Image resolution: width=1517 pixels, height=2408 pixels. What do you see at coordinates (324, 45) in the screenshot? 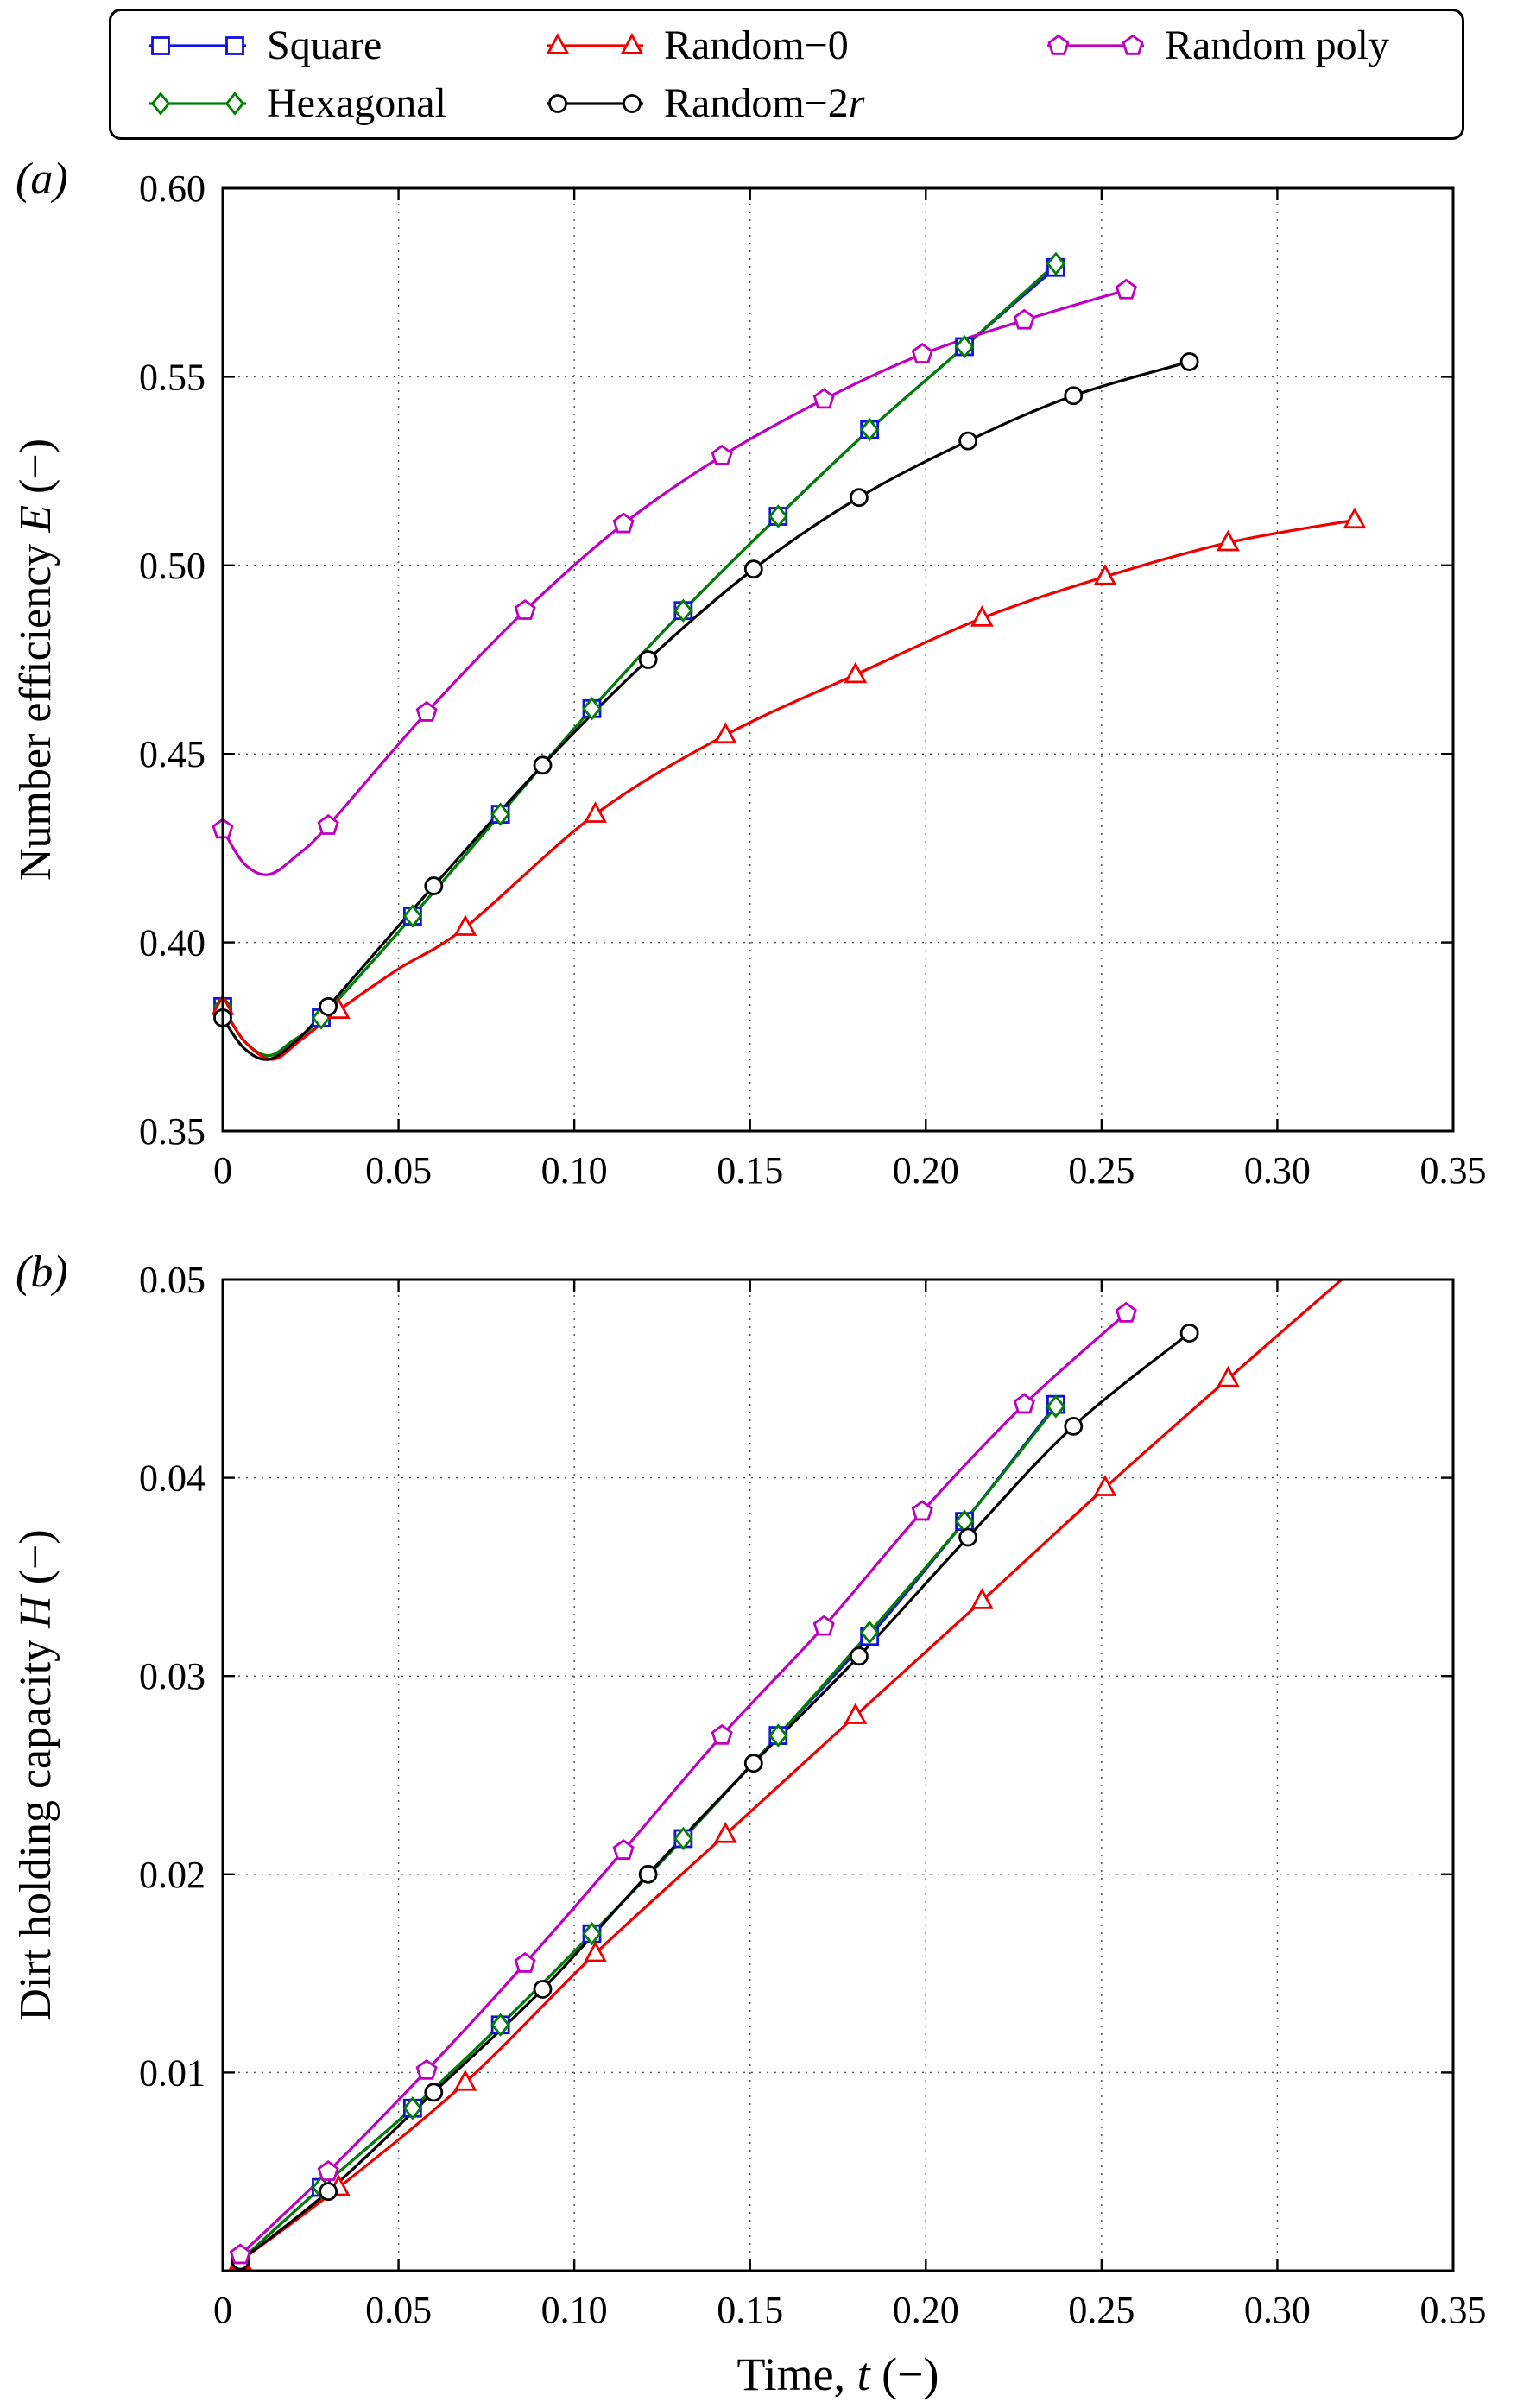
I see `legend-label-square: Square` at bounding box center [324, 45].